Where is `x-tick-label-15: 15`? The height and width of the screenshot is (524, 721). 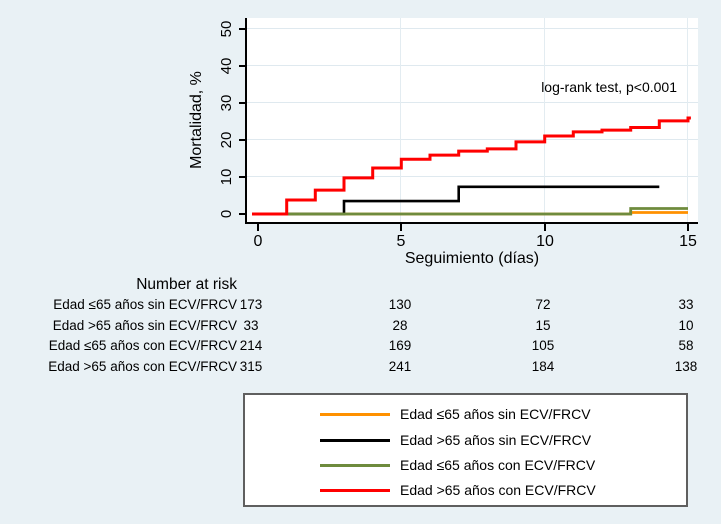
x-tick-label-15: 15 is located at coordinates (688, 241).